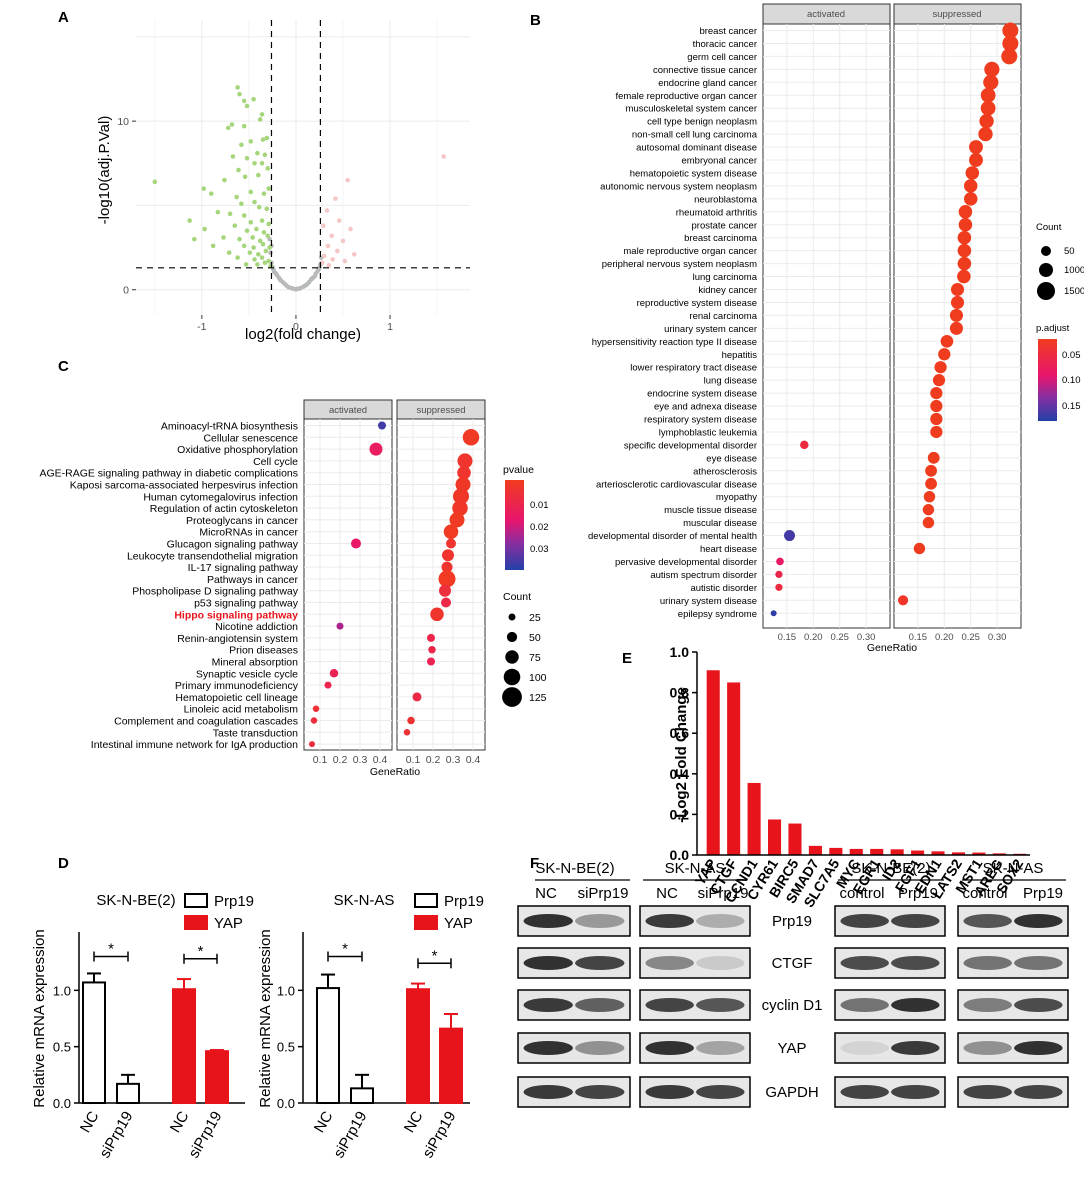  I want to click on kegg-category-label: Phospholipase D signaling pathway, so click(215, 592).